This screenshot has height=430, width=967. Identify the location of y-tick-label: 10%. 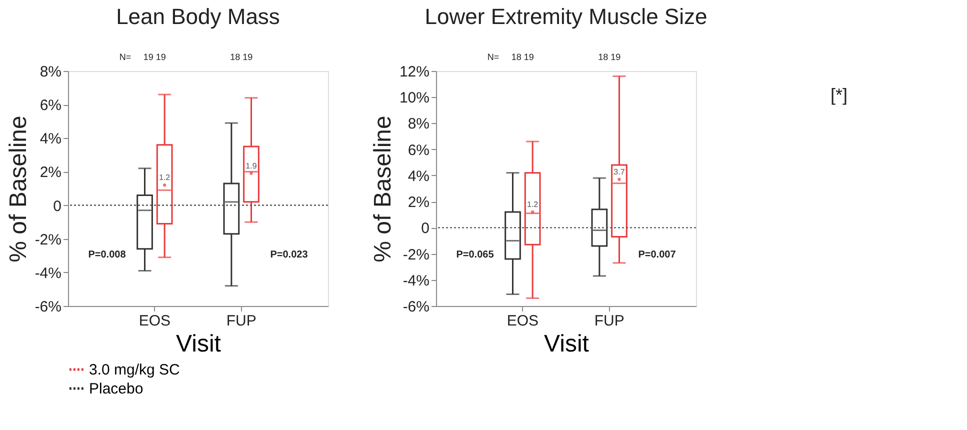
(414, 98).